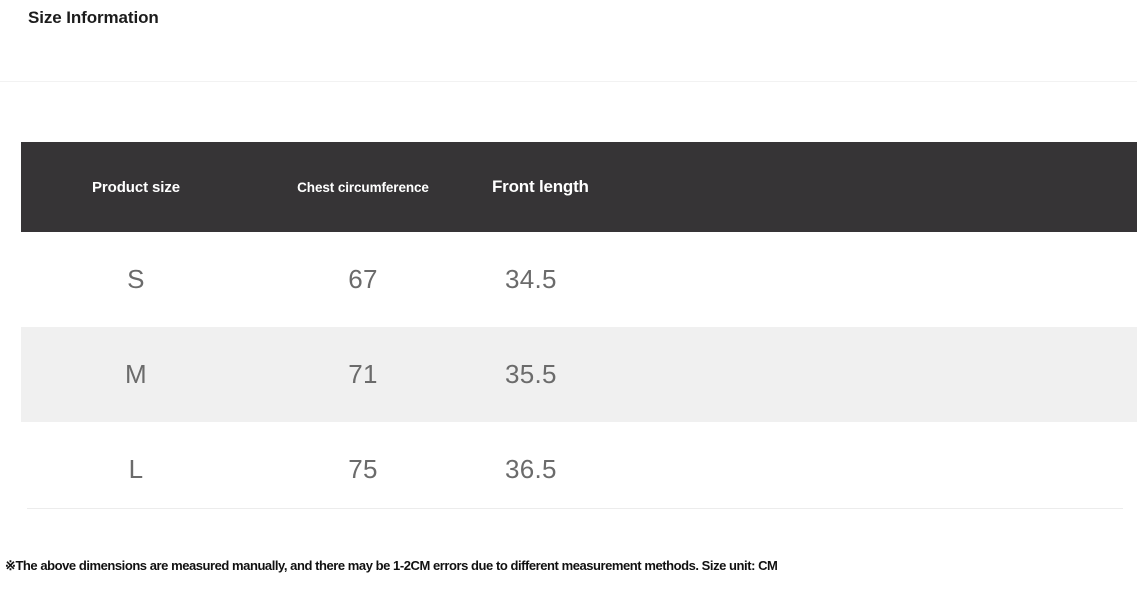 This screenshot has width=1137, height=596. What do you see at coordinates (316, 218) in the screenshot?
I see `product-weight-value: 0. 12KG` at bounding box center [316, 218].